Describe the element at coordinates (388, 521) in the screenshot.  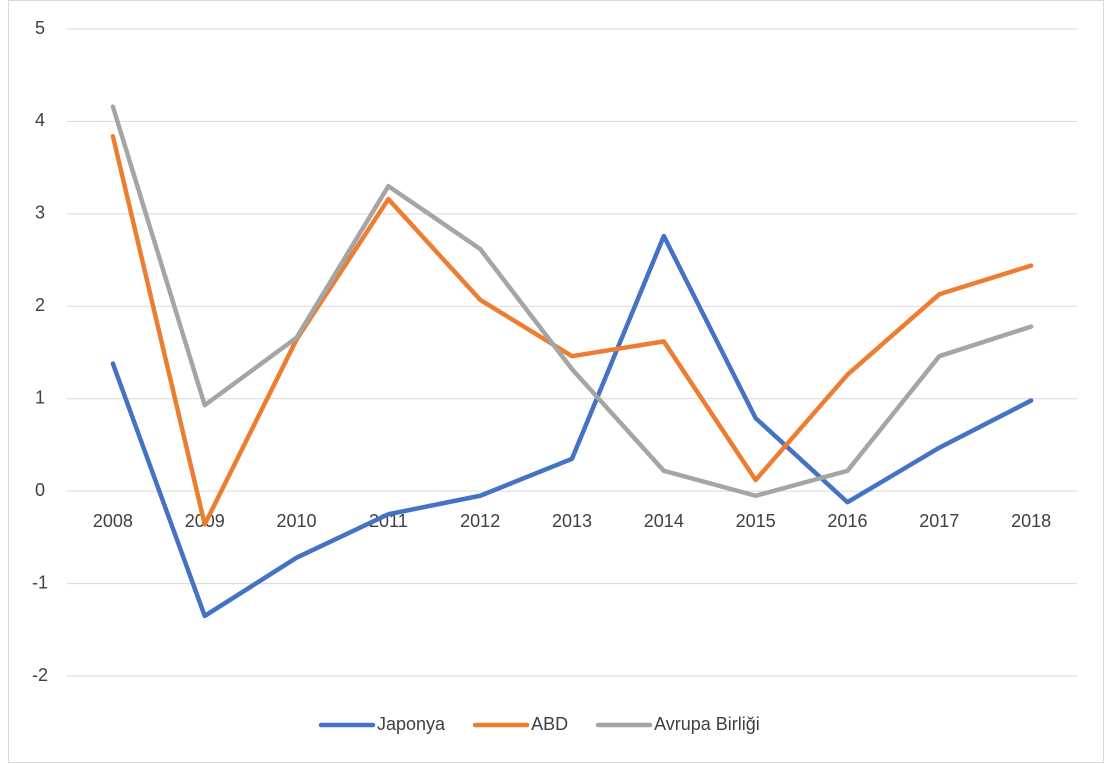
I see `x-tick-label: 2011` at that location.